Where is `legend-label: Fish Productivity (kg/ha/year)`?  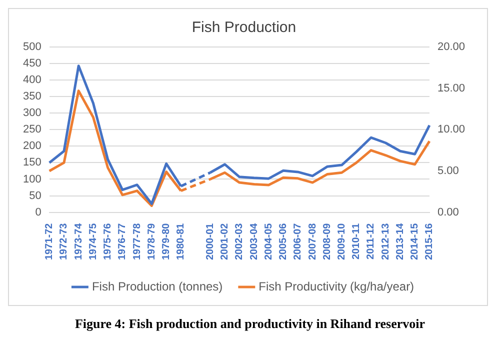 legend-label: Fish Productivity (kg/ha/year) is located at coordinates (336, 286).